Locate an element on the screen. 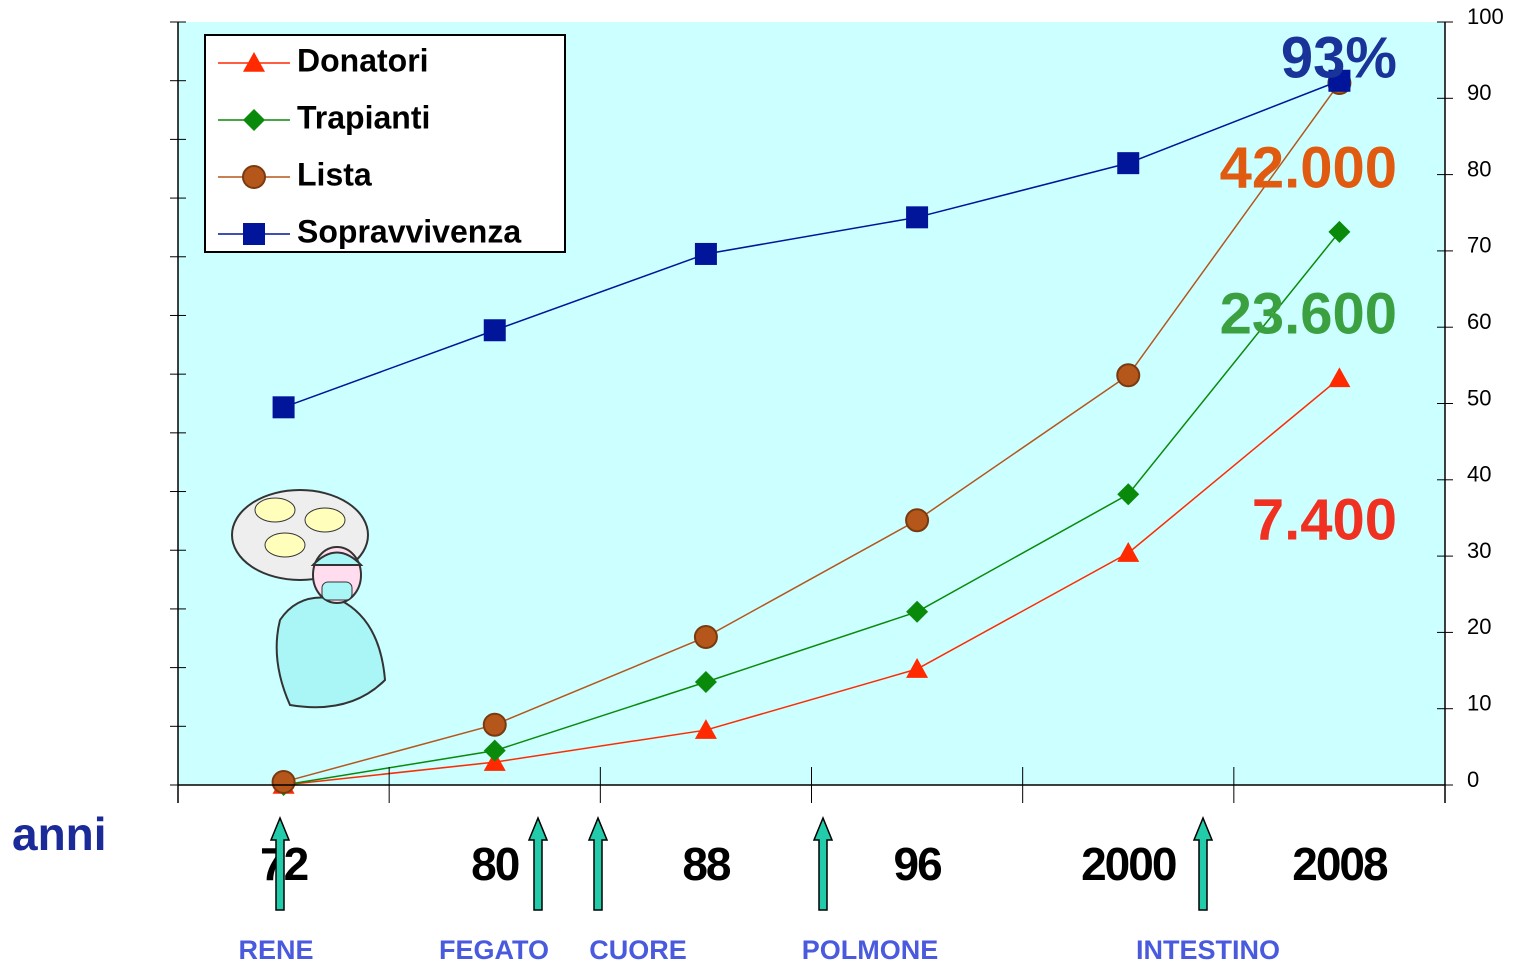 The image size is (1521, 966). clip-art is located at coordinates (309, 599).